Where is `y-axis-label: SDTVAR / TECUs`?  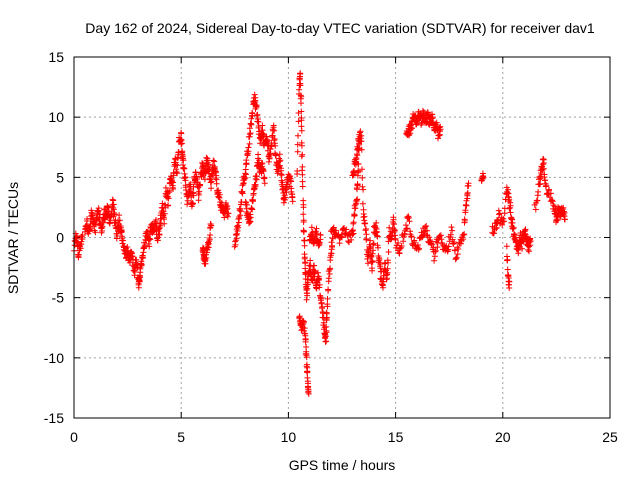 y-axis-label: SDTVAR / TECUs is located at coordinates (13, 238).